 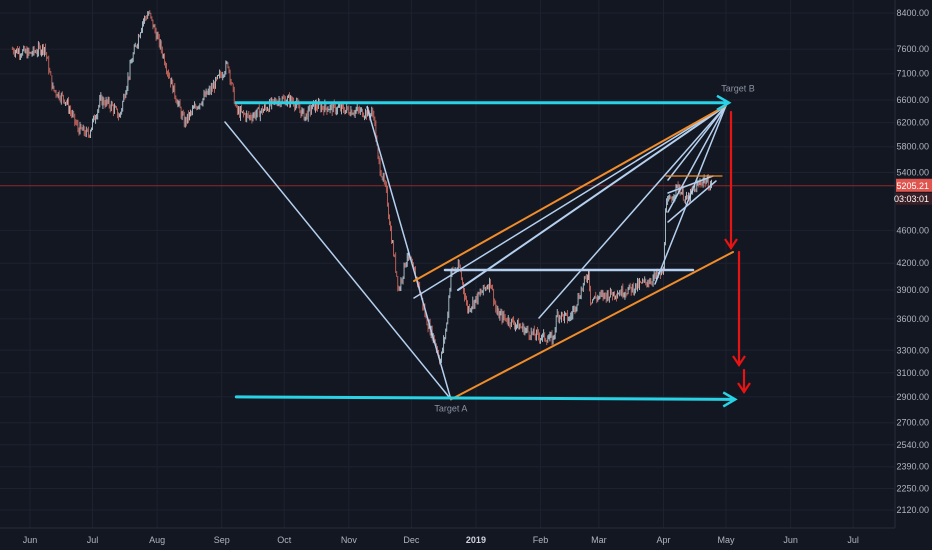 What do you see at coordinates (697, 142) in the screenshot?
I see `fan-line-b6` at bounding box center [697, 142].